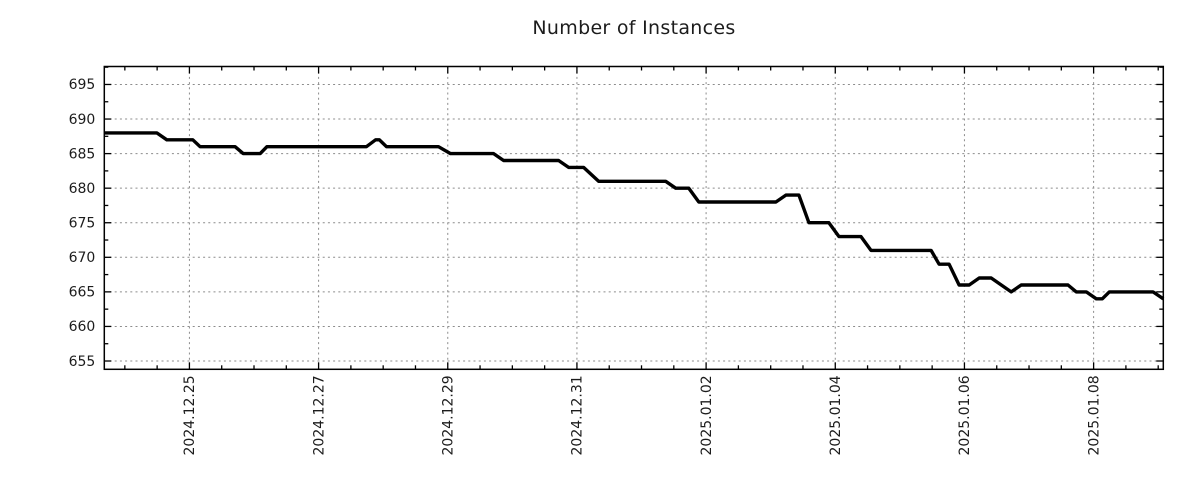 The image size is (1200, 500). What do you see at coordinates (836, 415) in the screenshot?
I see `x-axis-tick-label: 2025.01.04` at bounding box center [836, 415].